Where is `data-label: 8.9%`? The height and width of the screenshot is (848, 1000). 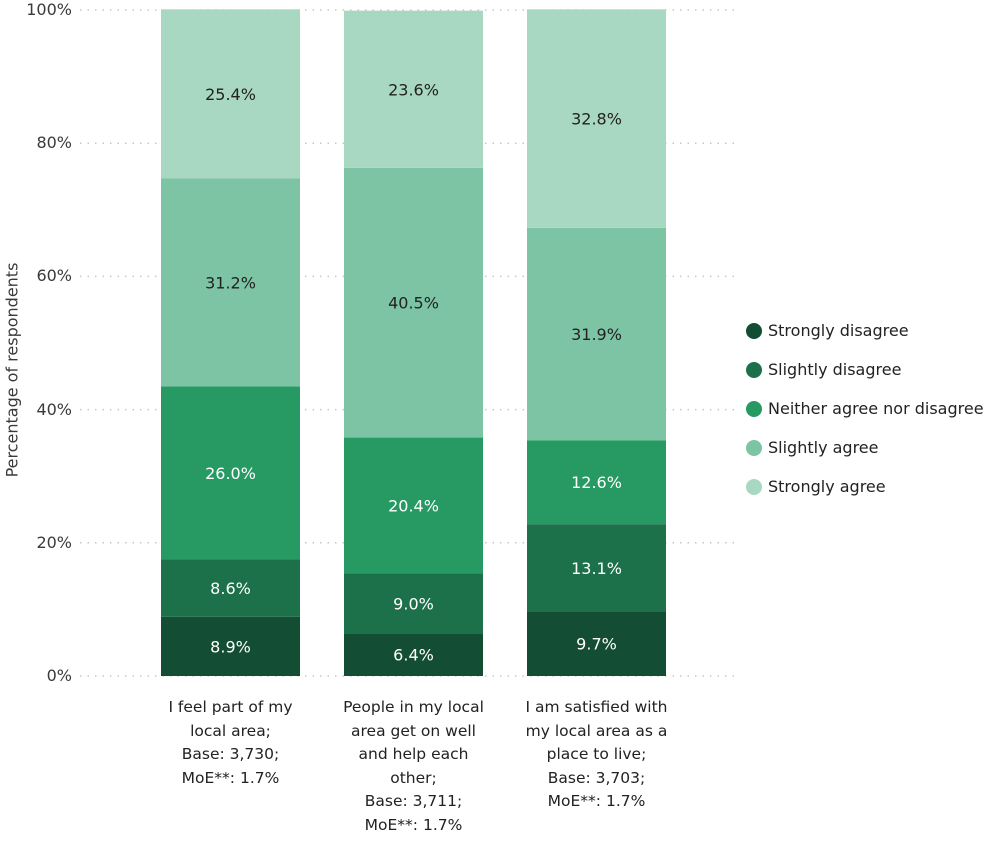 data-label: 8.9% is located at coordinates (230, 646).